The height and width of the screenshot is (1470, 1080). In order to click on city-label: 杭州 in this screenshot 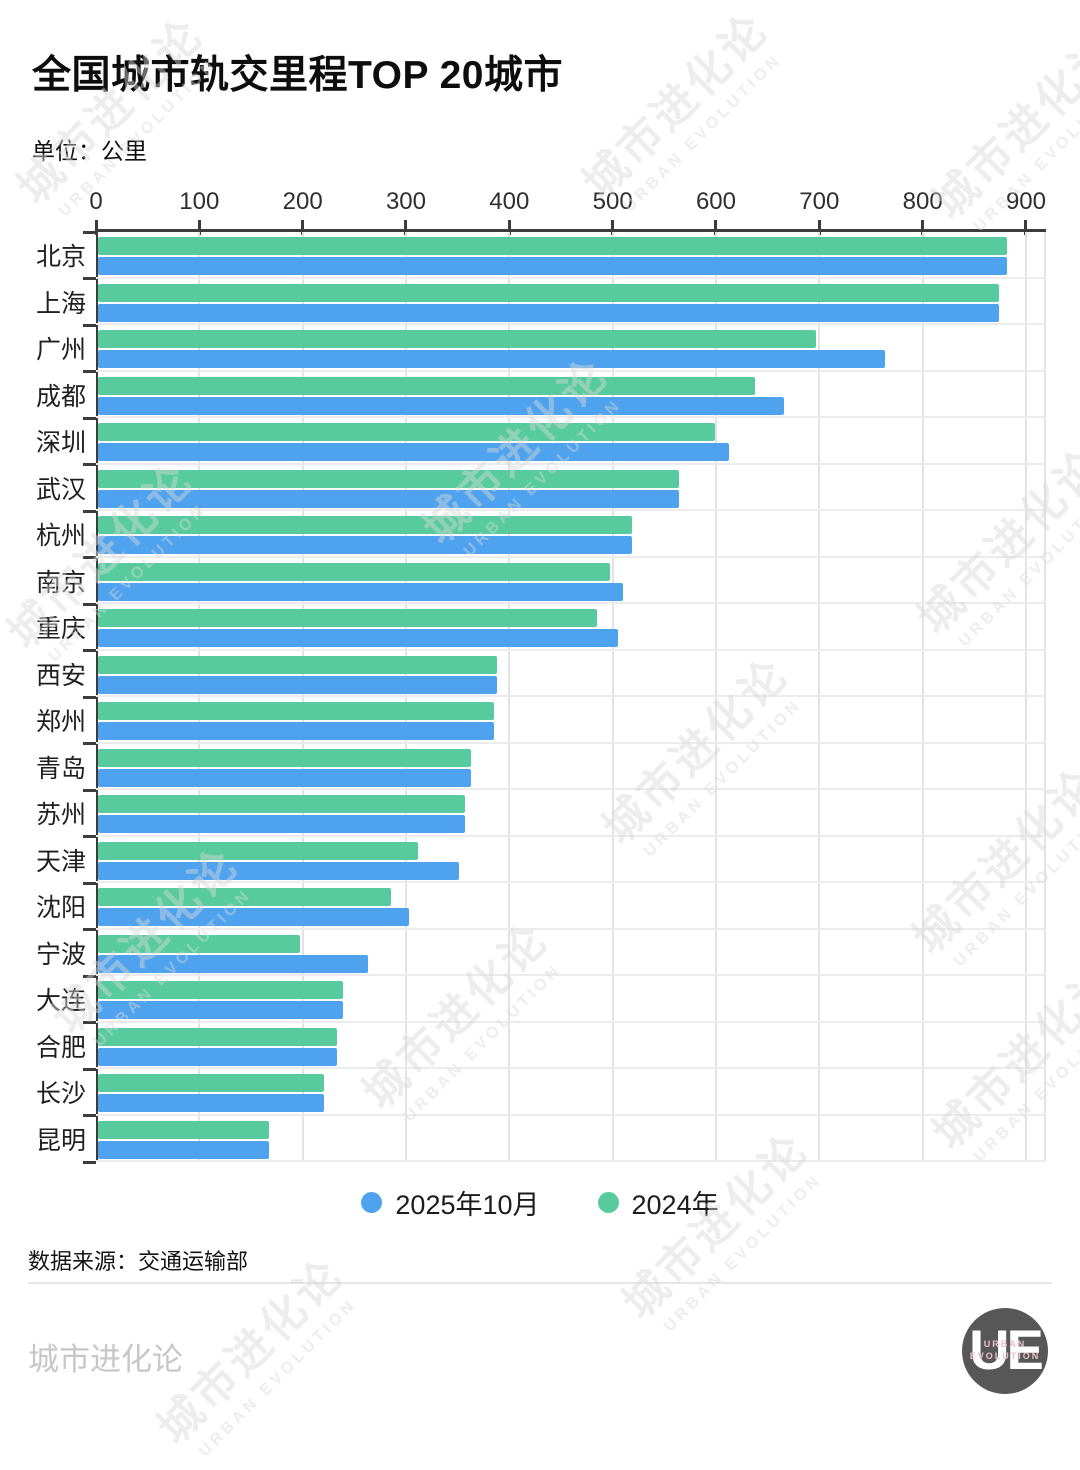, I will do `click(60, 536)`.